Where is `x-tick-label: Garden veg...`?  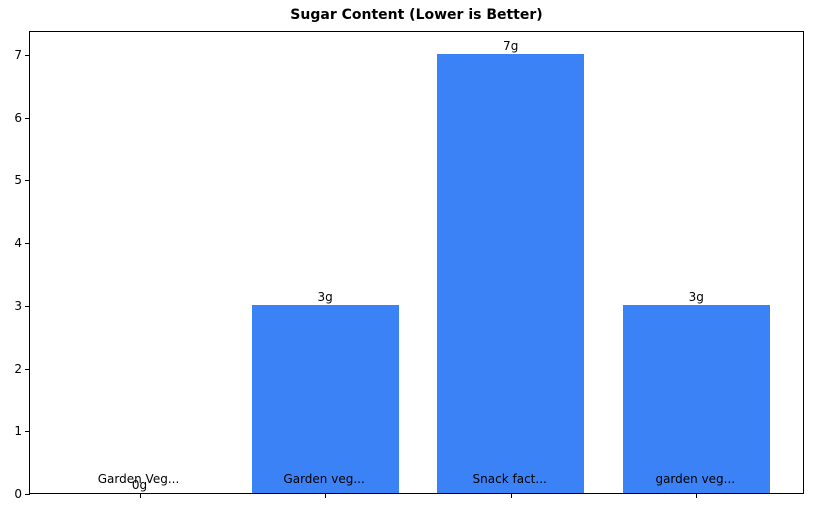
x-tick-label: Garden veg... is located at coordinates (324, 479).